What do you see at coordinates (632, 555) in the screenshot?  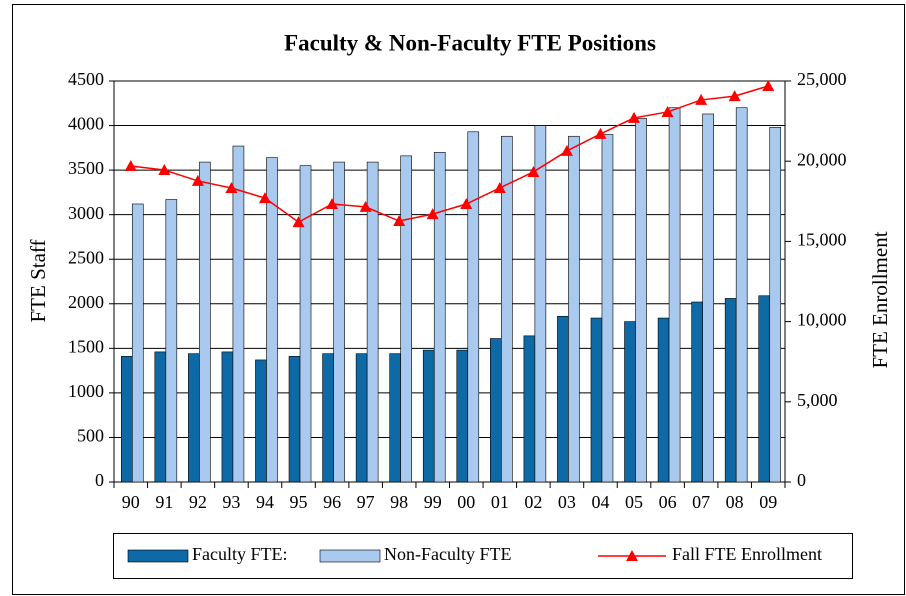 I see `legend-marker` at bounding box center [632, 555].